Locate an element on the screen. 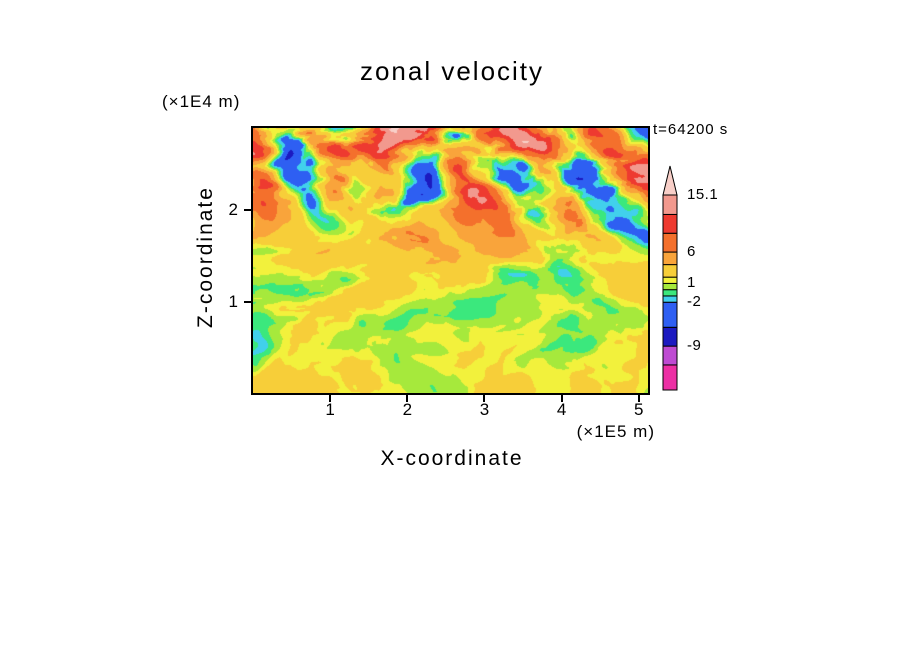 The width and height of the screenshot is (904, 654). chart-title: zonal velocity is located at coordinates (452, 71).